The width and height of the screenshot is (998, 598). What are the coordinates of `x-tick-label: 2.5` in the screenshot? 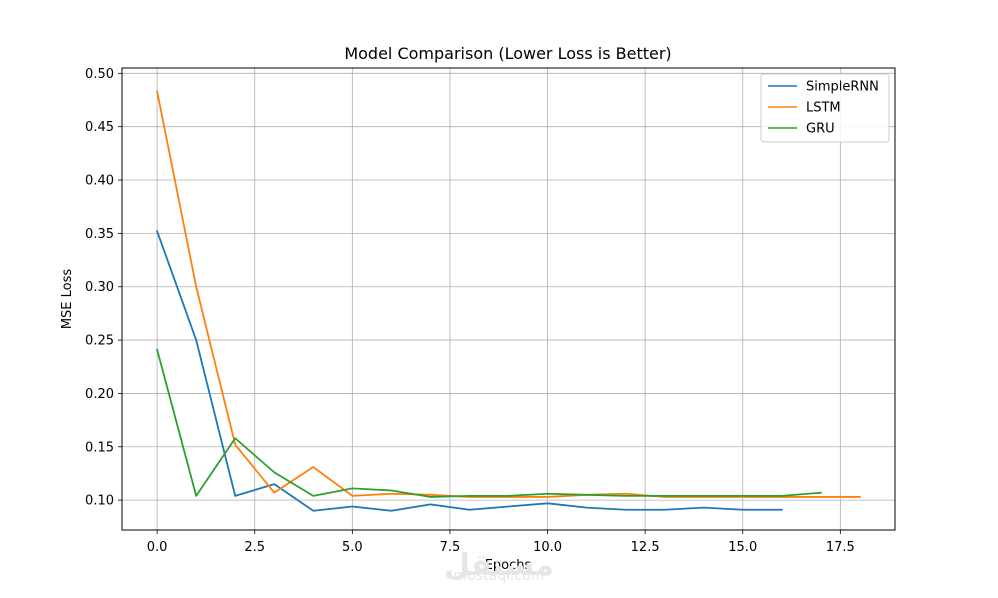 It's located at (254, 547).